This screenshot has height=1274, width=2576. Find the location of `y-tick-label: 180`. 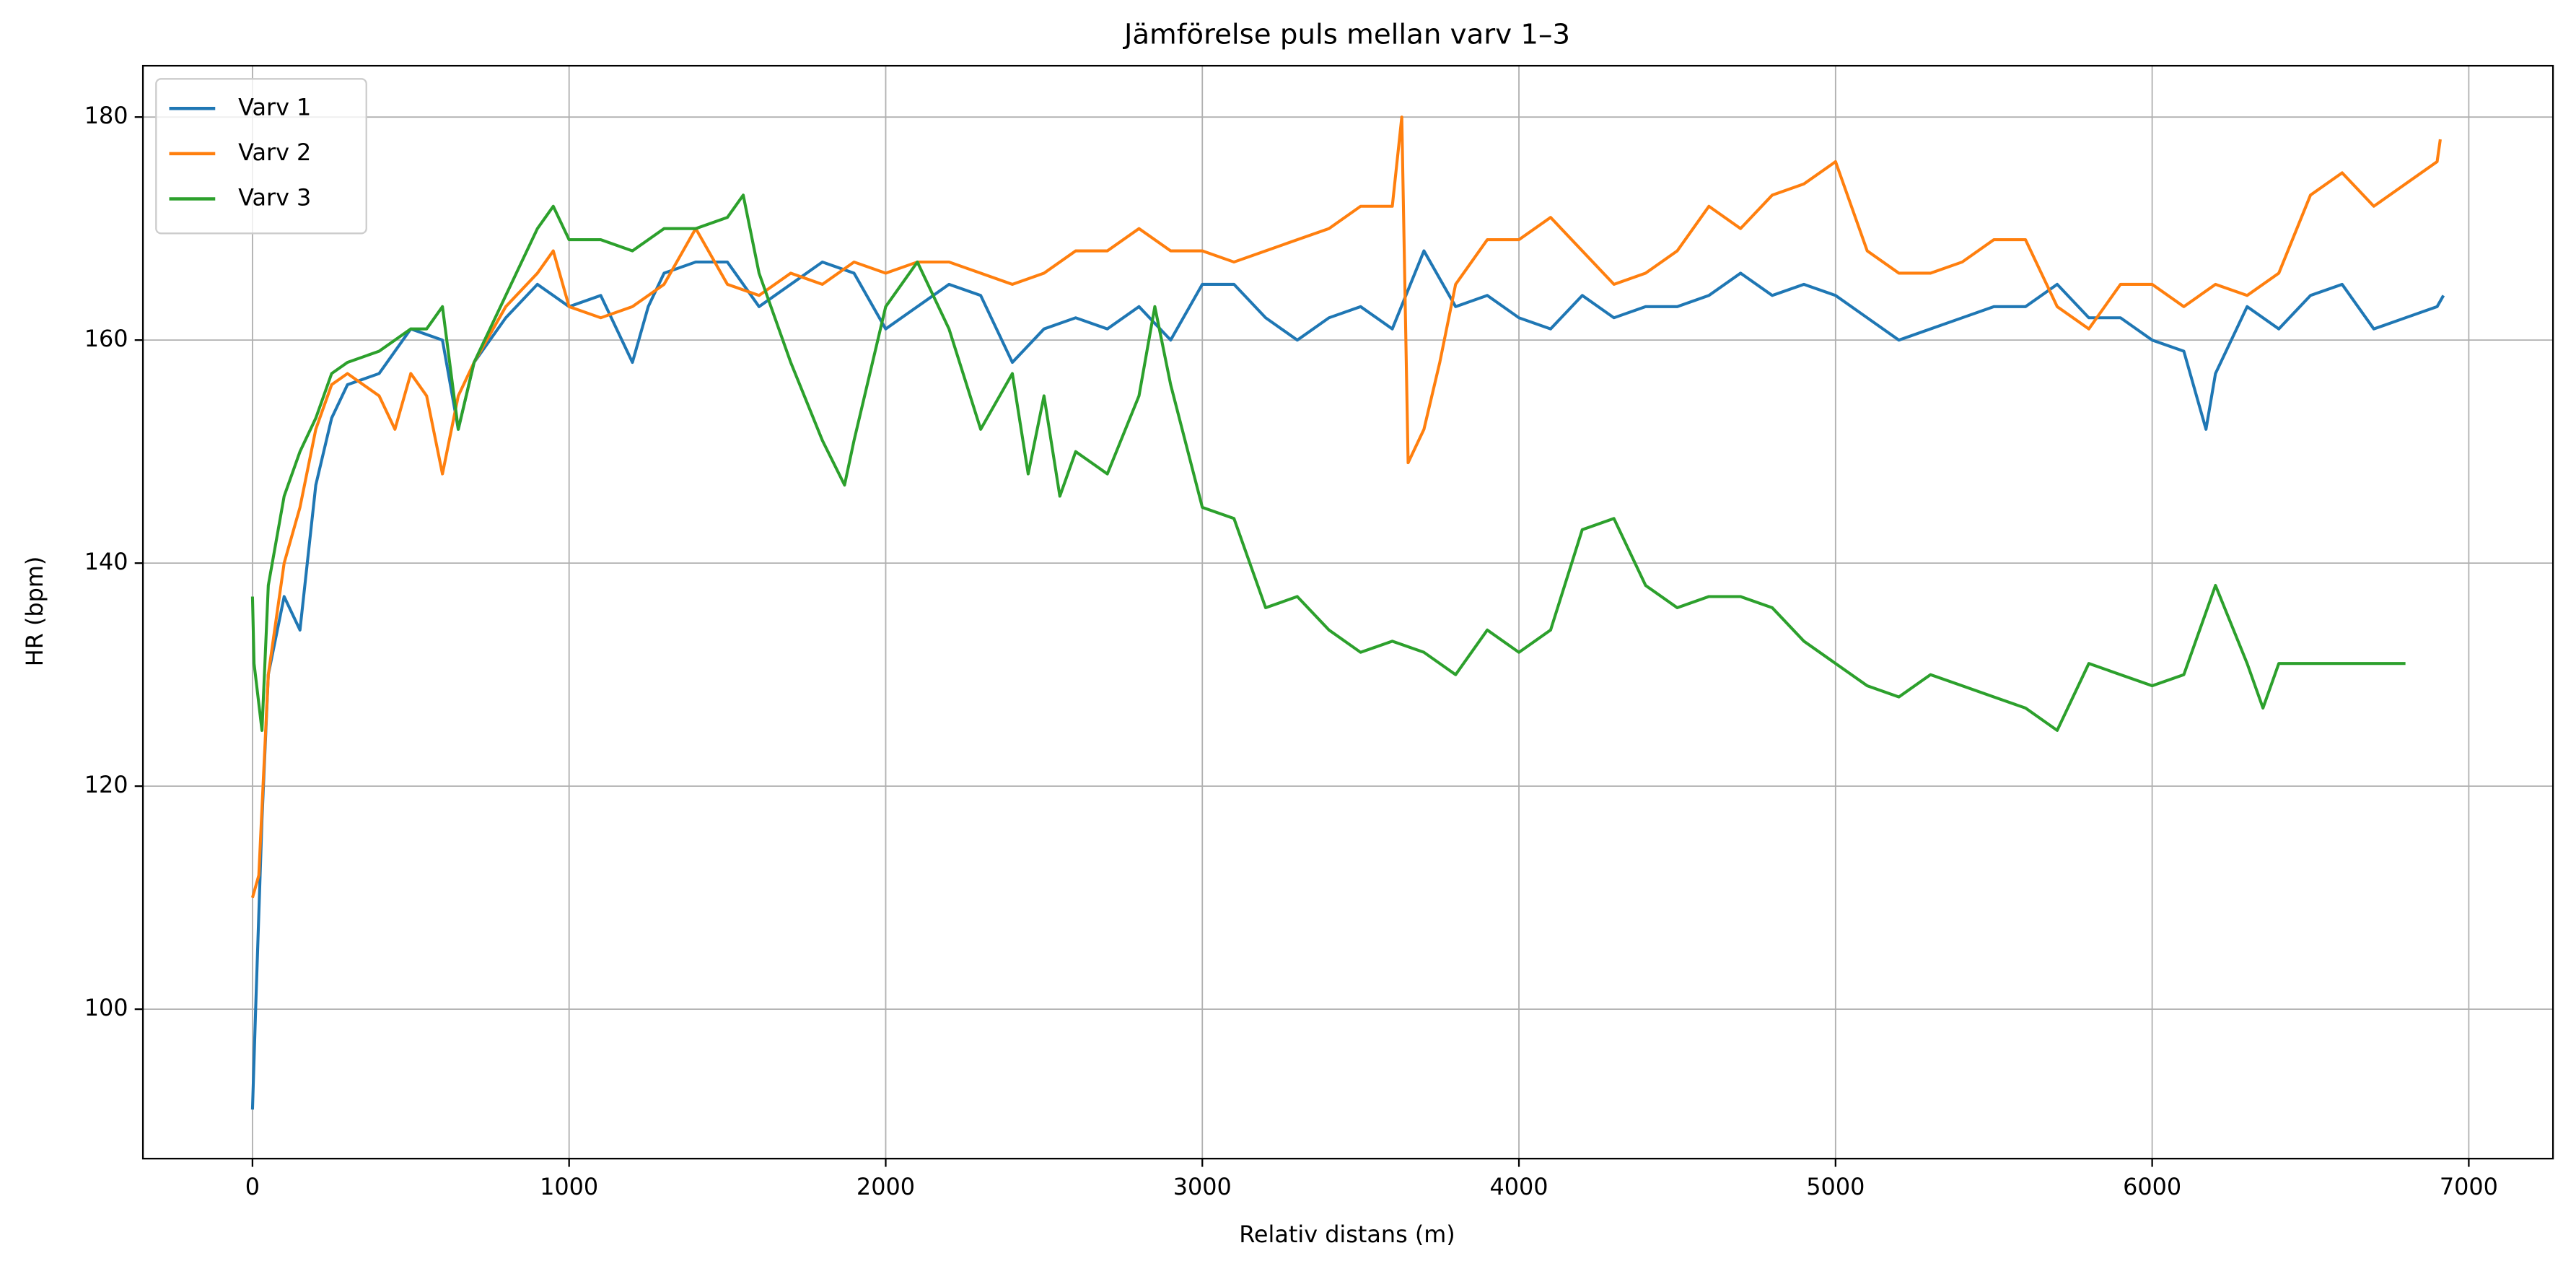

y-tick-label: 180 is located at coordinates (106, 115).